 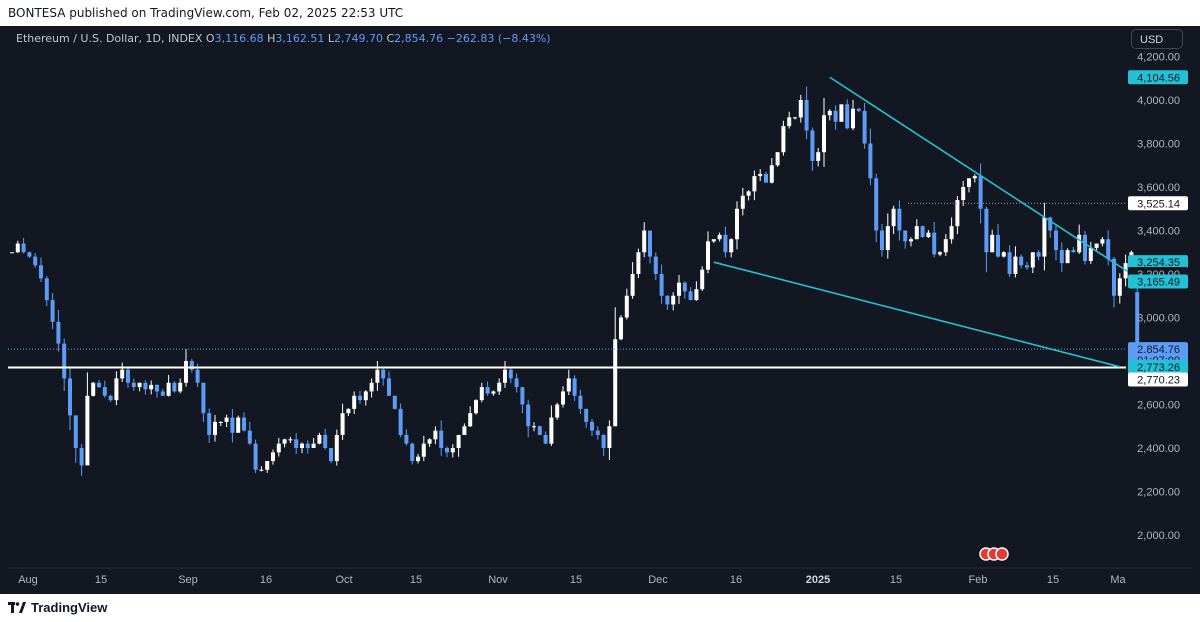 I want to click on high-value: 3,162.51, so click(x=300, y=38).